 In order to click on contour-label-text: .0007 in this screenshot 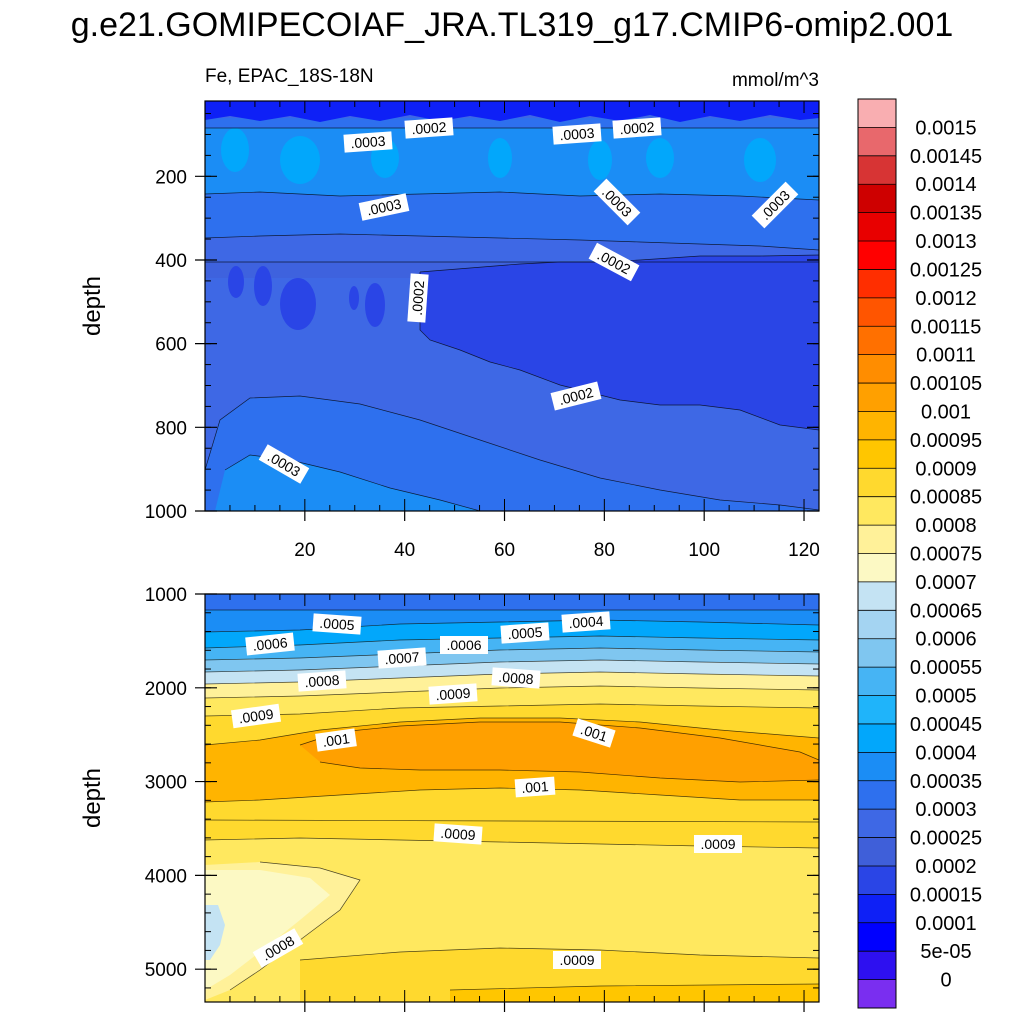, I will do `click(402, 658)`.